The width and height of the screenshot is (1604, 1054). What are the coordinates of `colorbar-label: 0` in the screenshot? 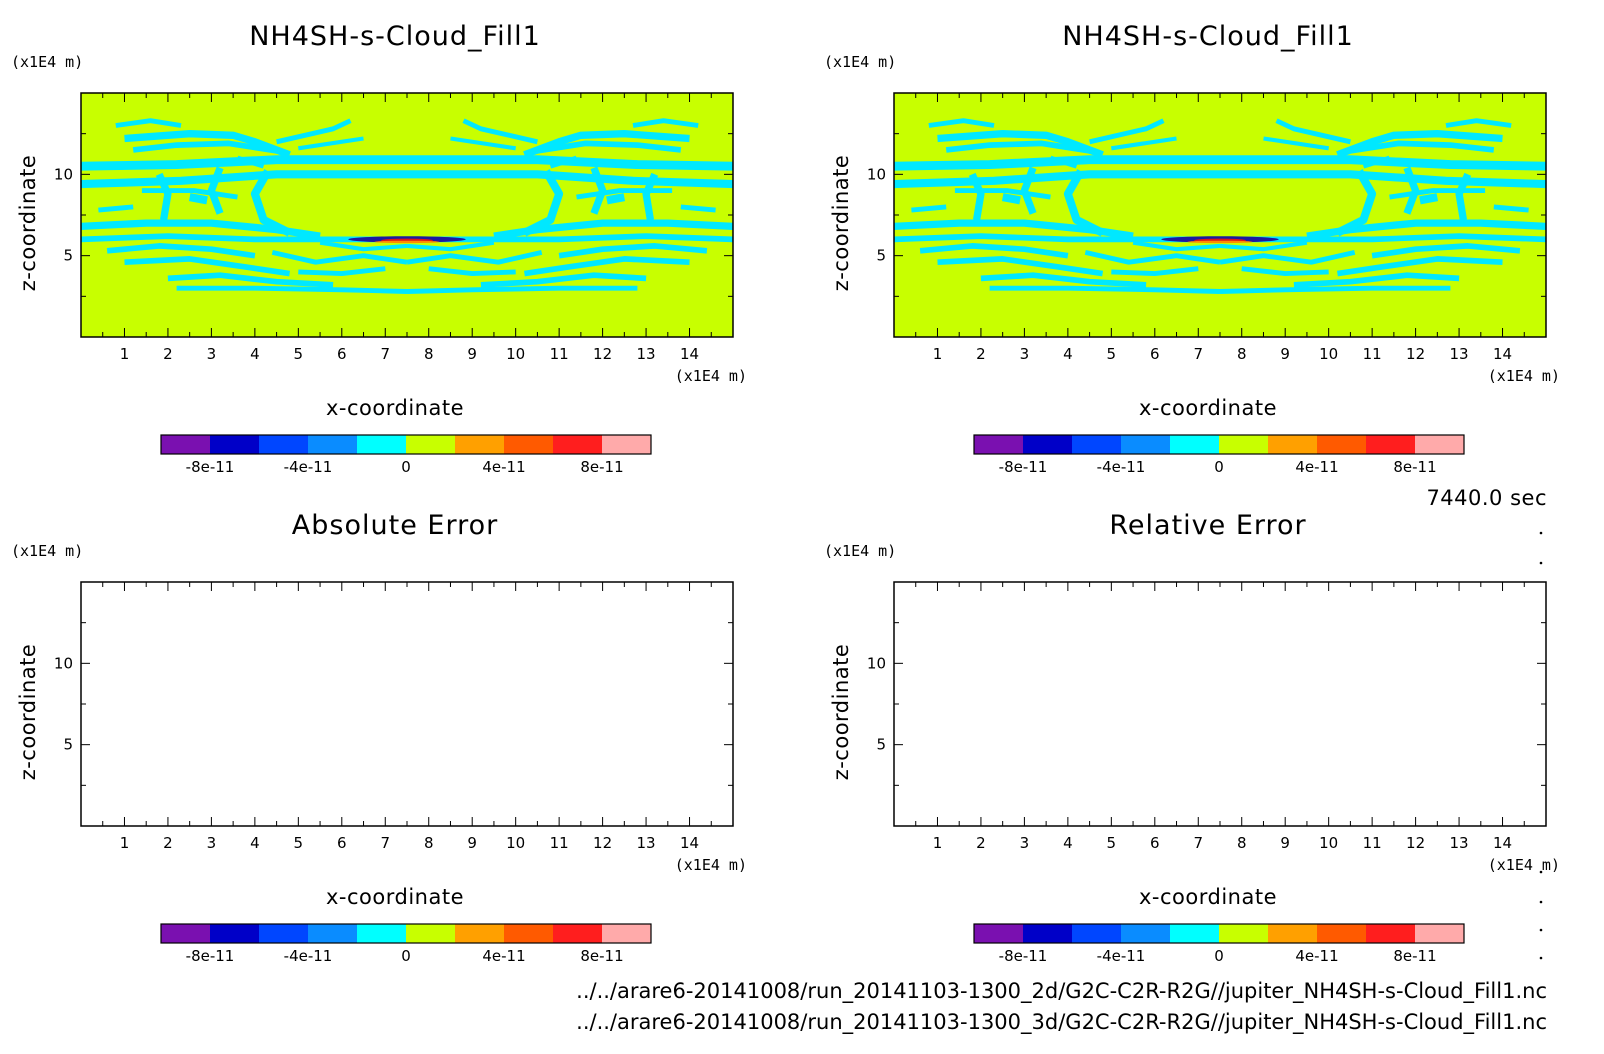 It's located at (406, 467).